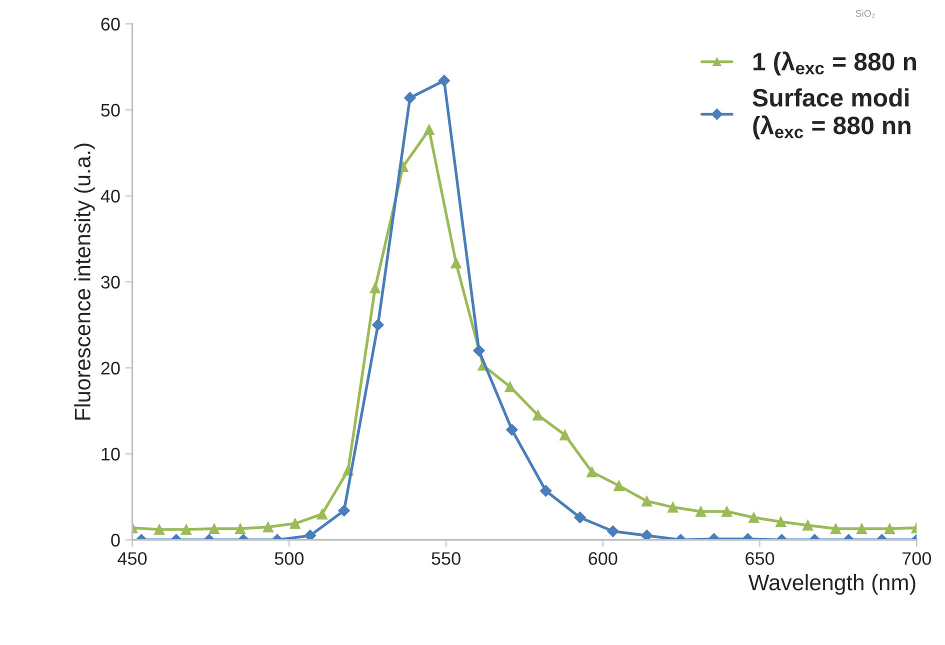 The image size is (945, 645). What do you see at coordinates (110, 110) in the screenshot?
I see `y-tick-label: 50` at bounding box center [110, 110].